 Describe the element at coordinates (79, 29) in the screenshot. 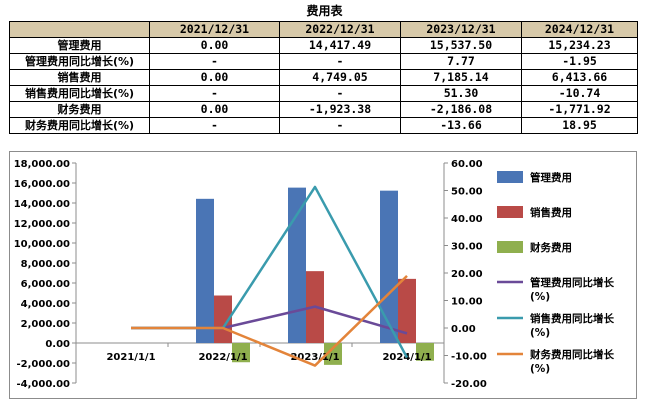

I see `header-cell-corner` at that location.